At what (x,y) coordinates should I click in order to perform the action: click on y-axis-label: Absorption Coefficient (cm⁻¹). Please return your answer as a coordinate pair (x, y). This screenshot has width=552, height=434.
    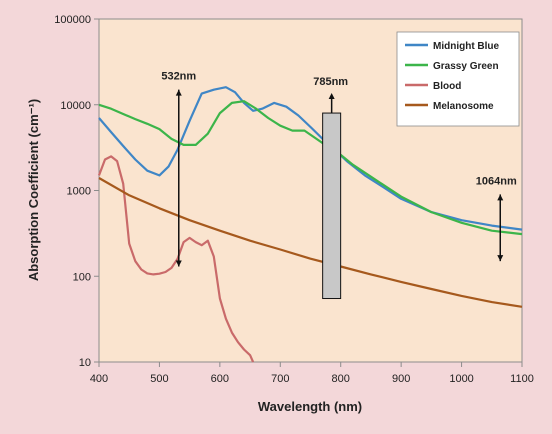
    Looking at the image, I should click on (33, 190).